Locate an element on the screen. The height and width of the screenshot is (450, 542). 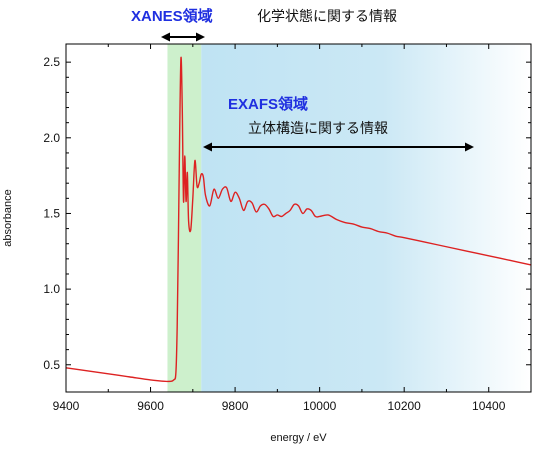
y-axis-title: absorbance is located at coordinates (8, 218).